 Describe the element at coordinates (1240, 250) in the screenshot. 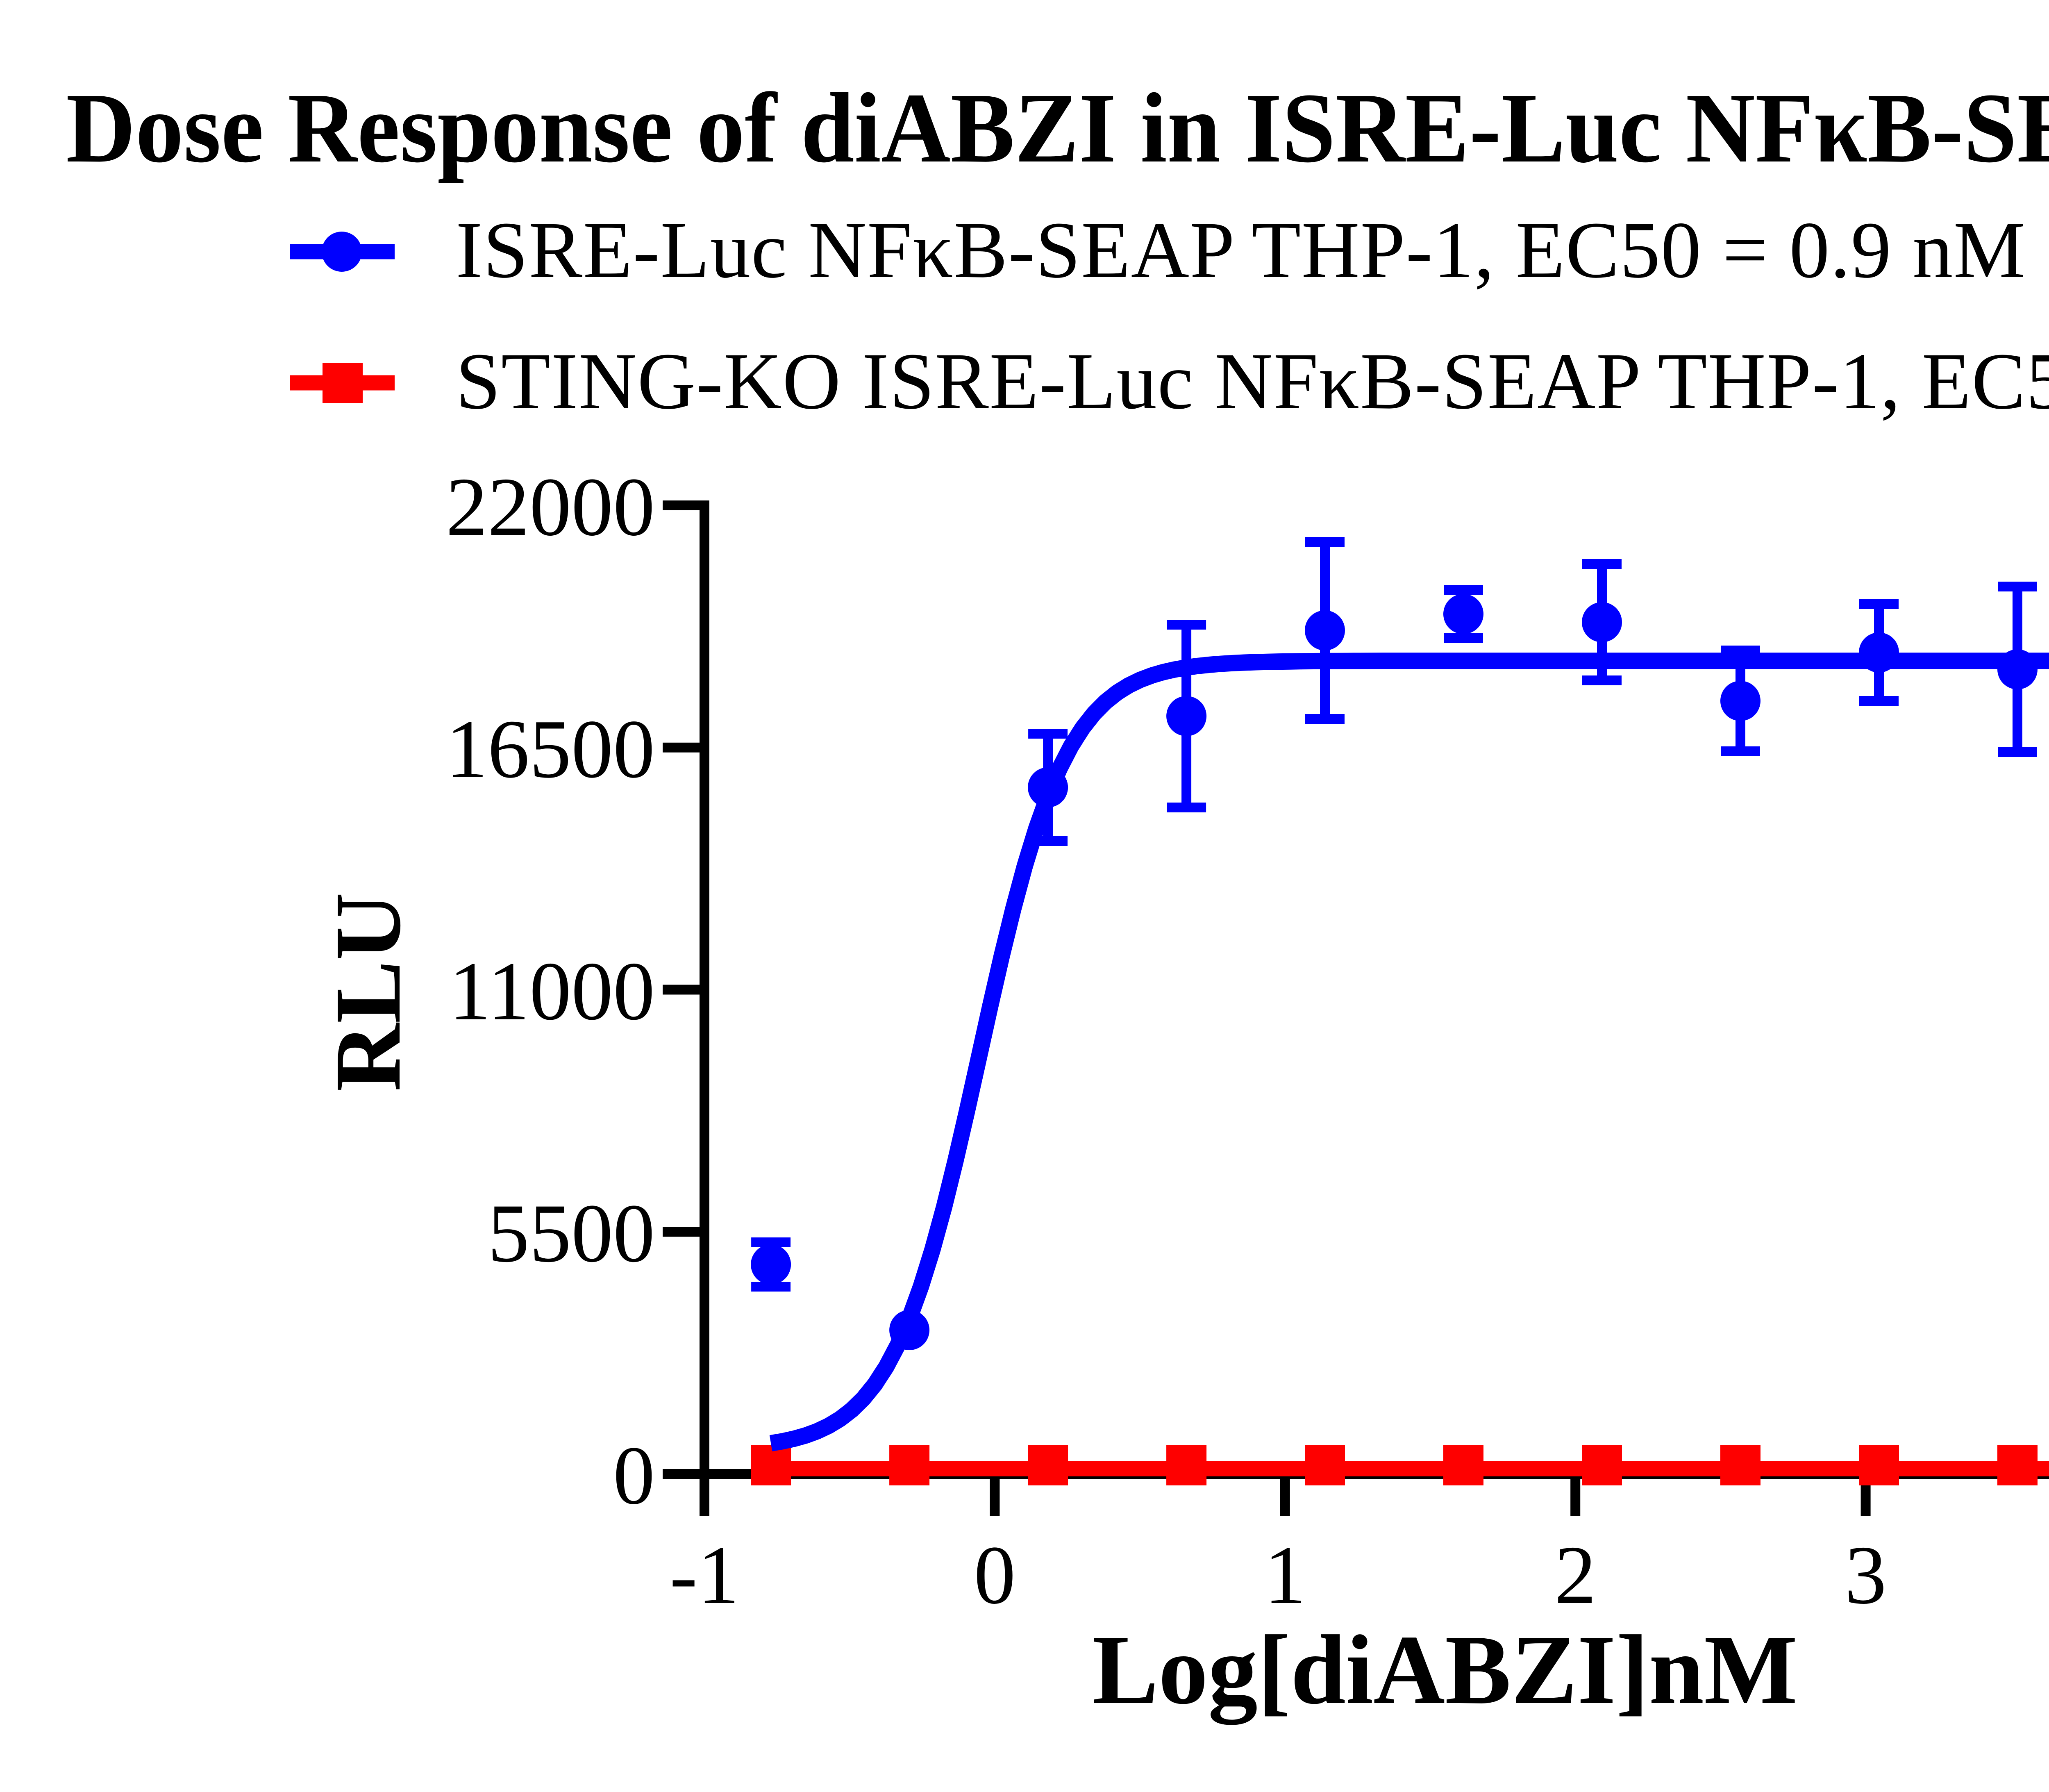

I see `svg-text:ISRE-Luc NFκB-SEAP THP-1, EC50: ISRE-Luc NFκB-SEAP THP-1, EC50 = 0.9 nM` at that location.